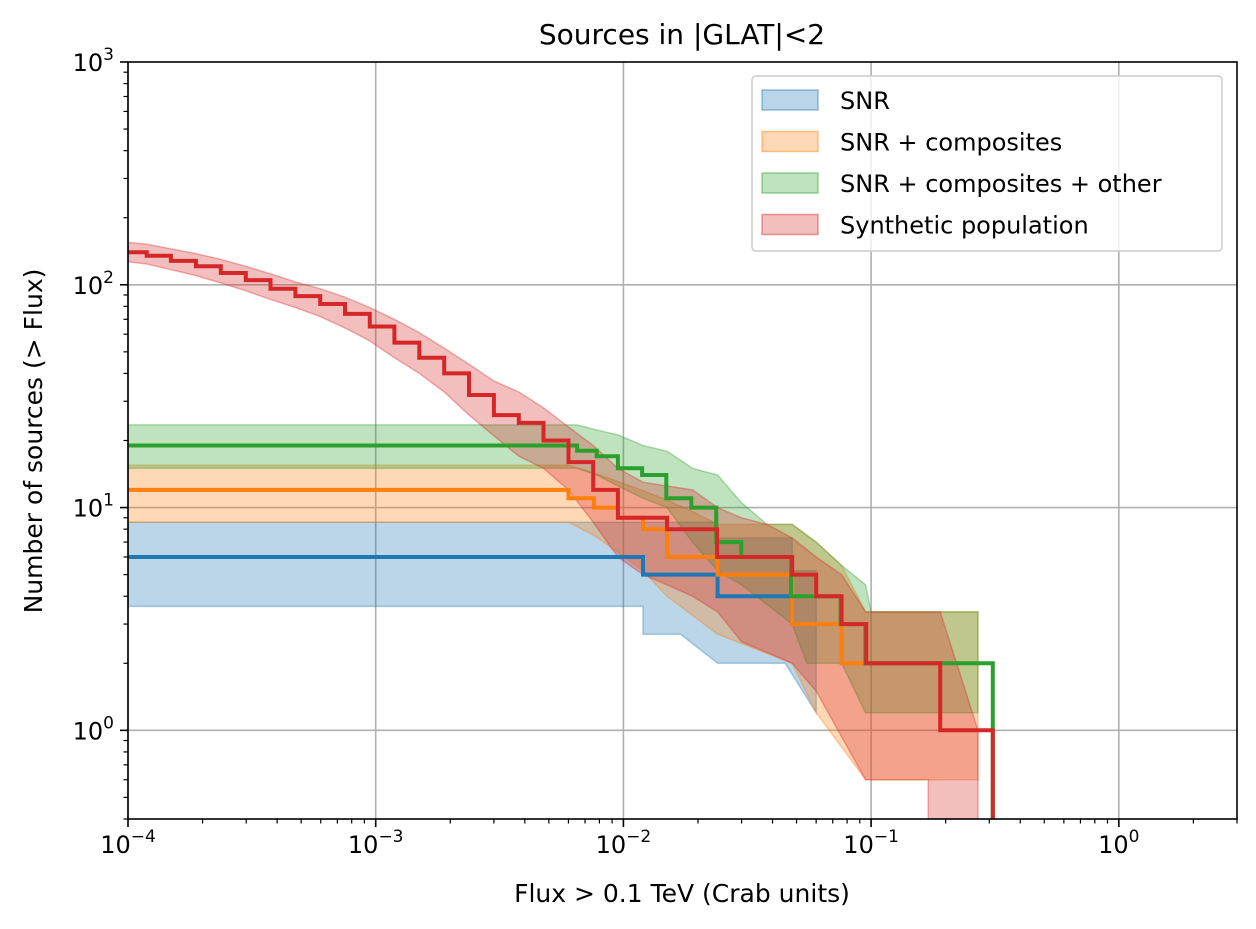  Describe the element at coordinates (93, 284) in the screenshot. I see `y-tick-label: 10²` at that location.